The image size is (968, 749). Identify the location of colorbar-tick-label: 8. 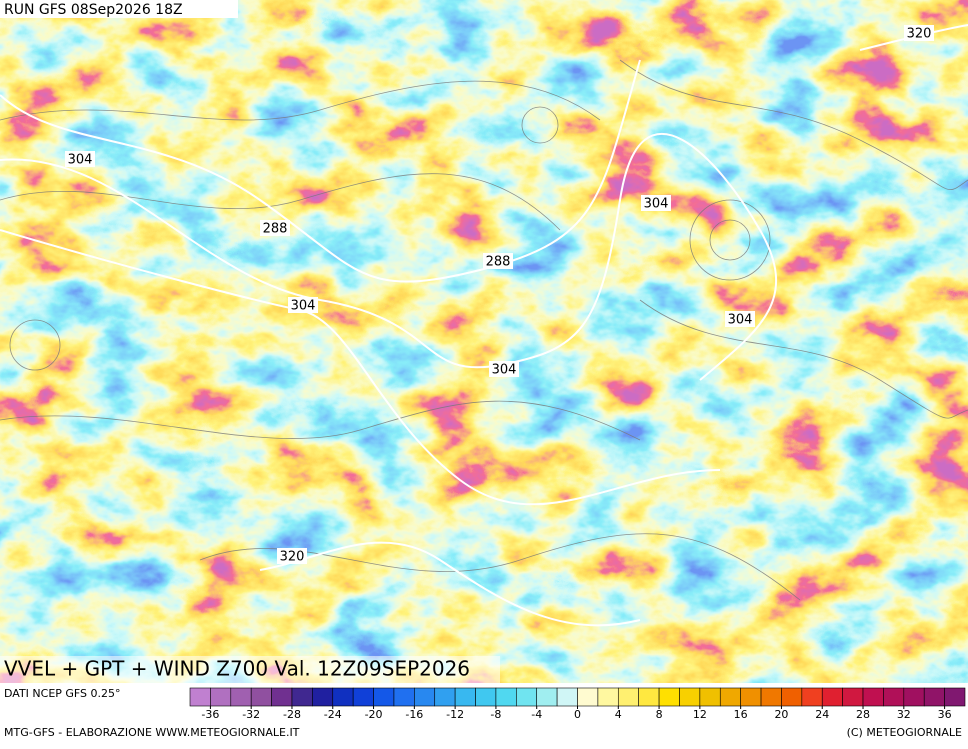
(659, 714).